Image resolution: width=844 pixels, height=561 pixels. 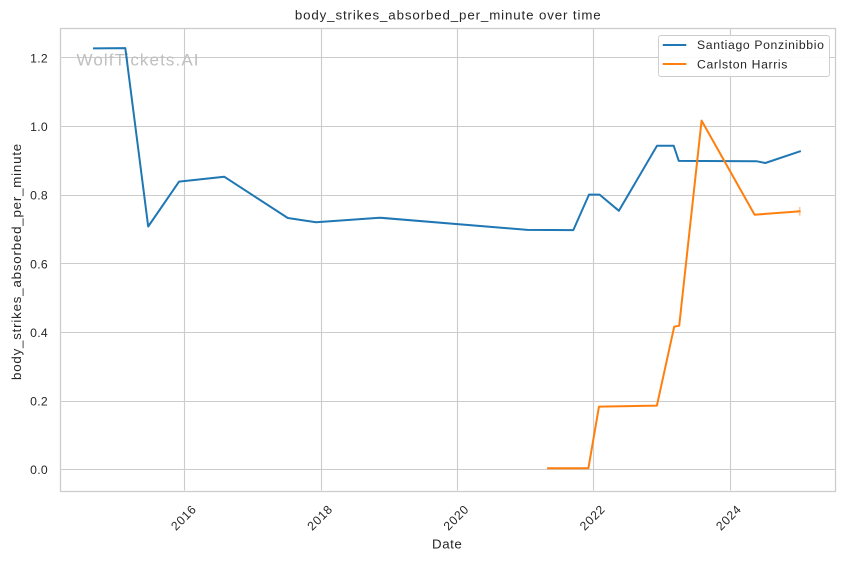 What do you see at coordinates (39, 333) in the screenshot?
I see `svg-text: 0.4` at bounding box center [39, 333].